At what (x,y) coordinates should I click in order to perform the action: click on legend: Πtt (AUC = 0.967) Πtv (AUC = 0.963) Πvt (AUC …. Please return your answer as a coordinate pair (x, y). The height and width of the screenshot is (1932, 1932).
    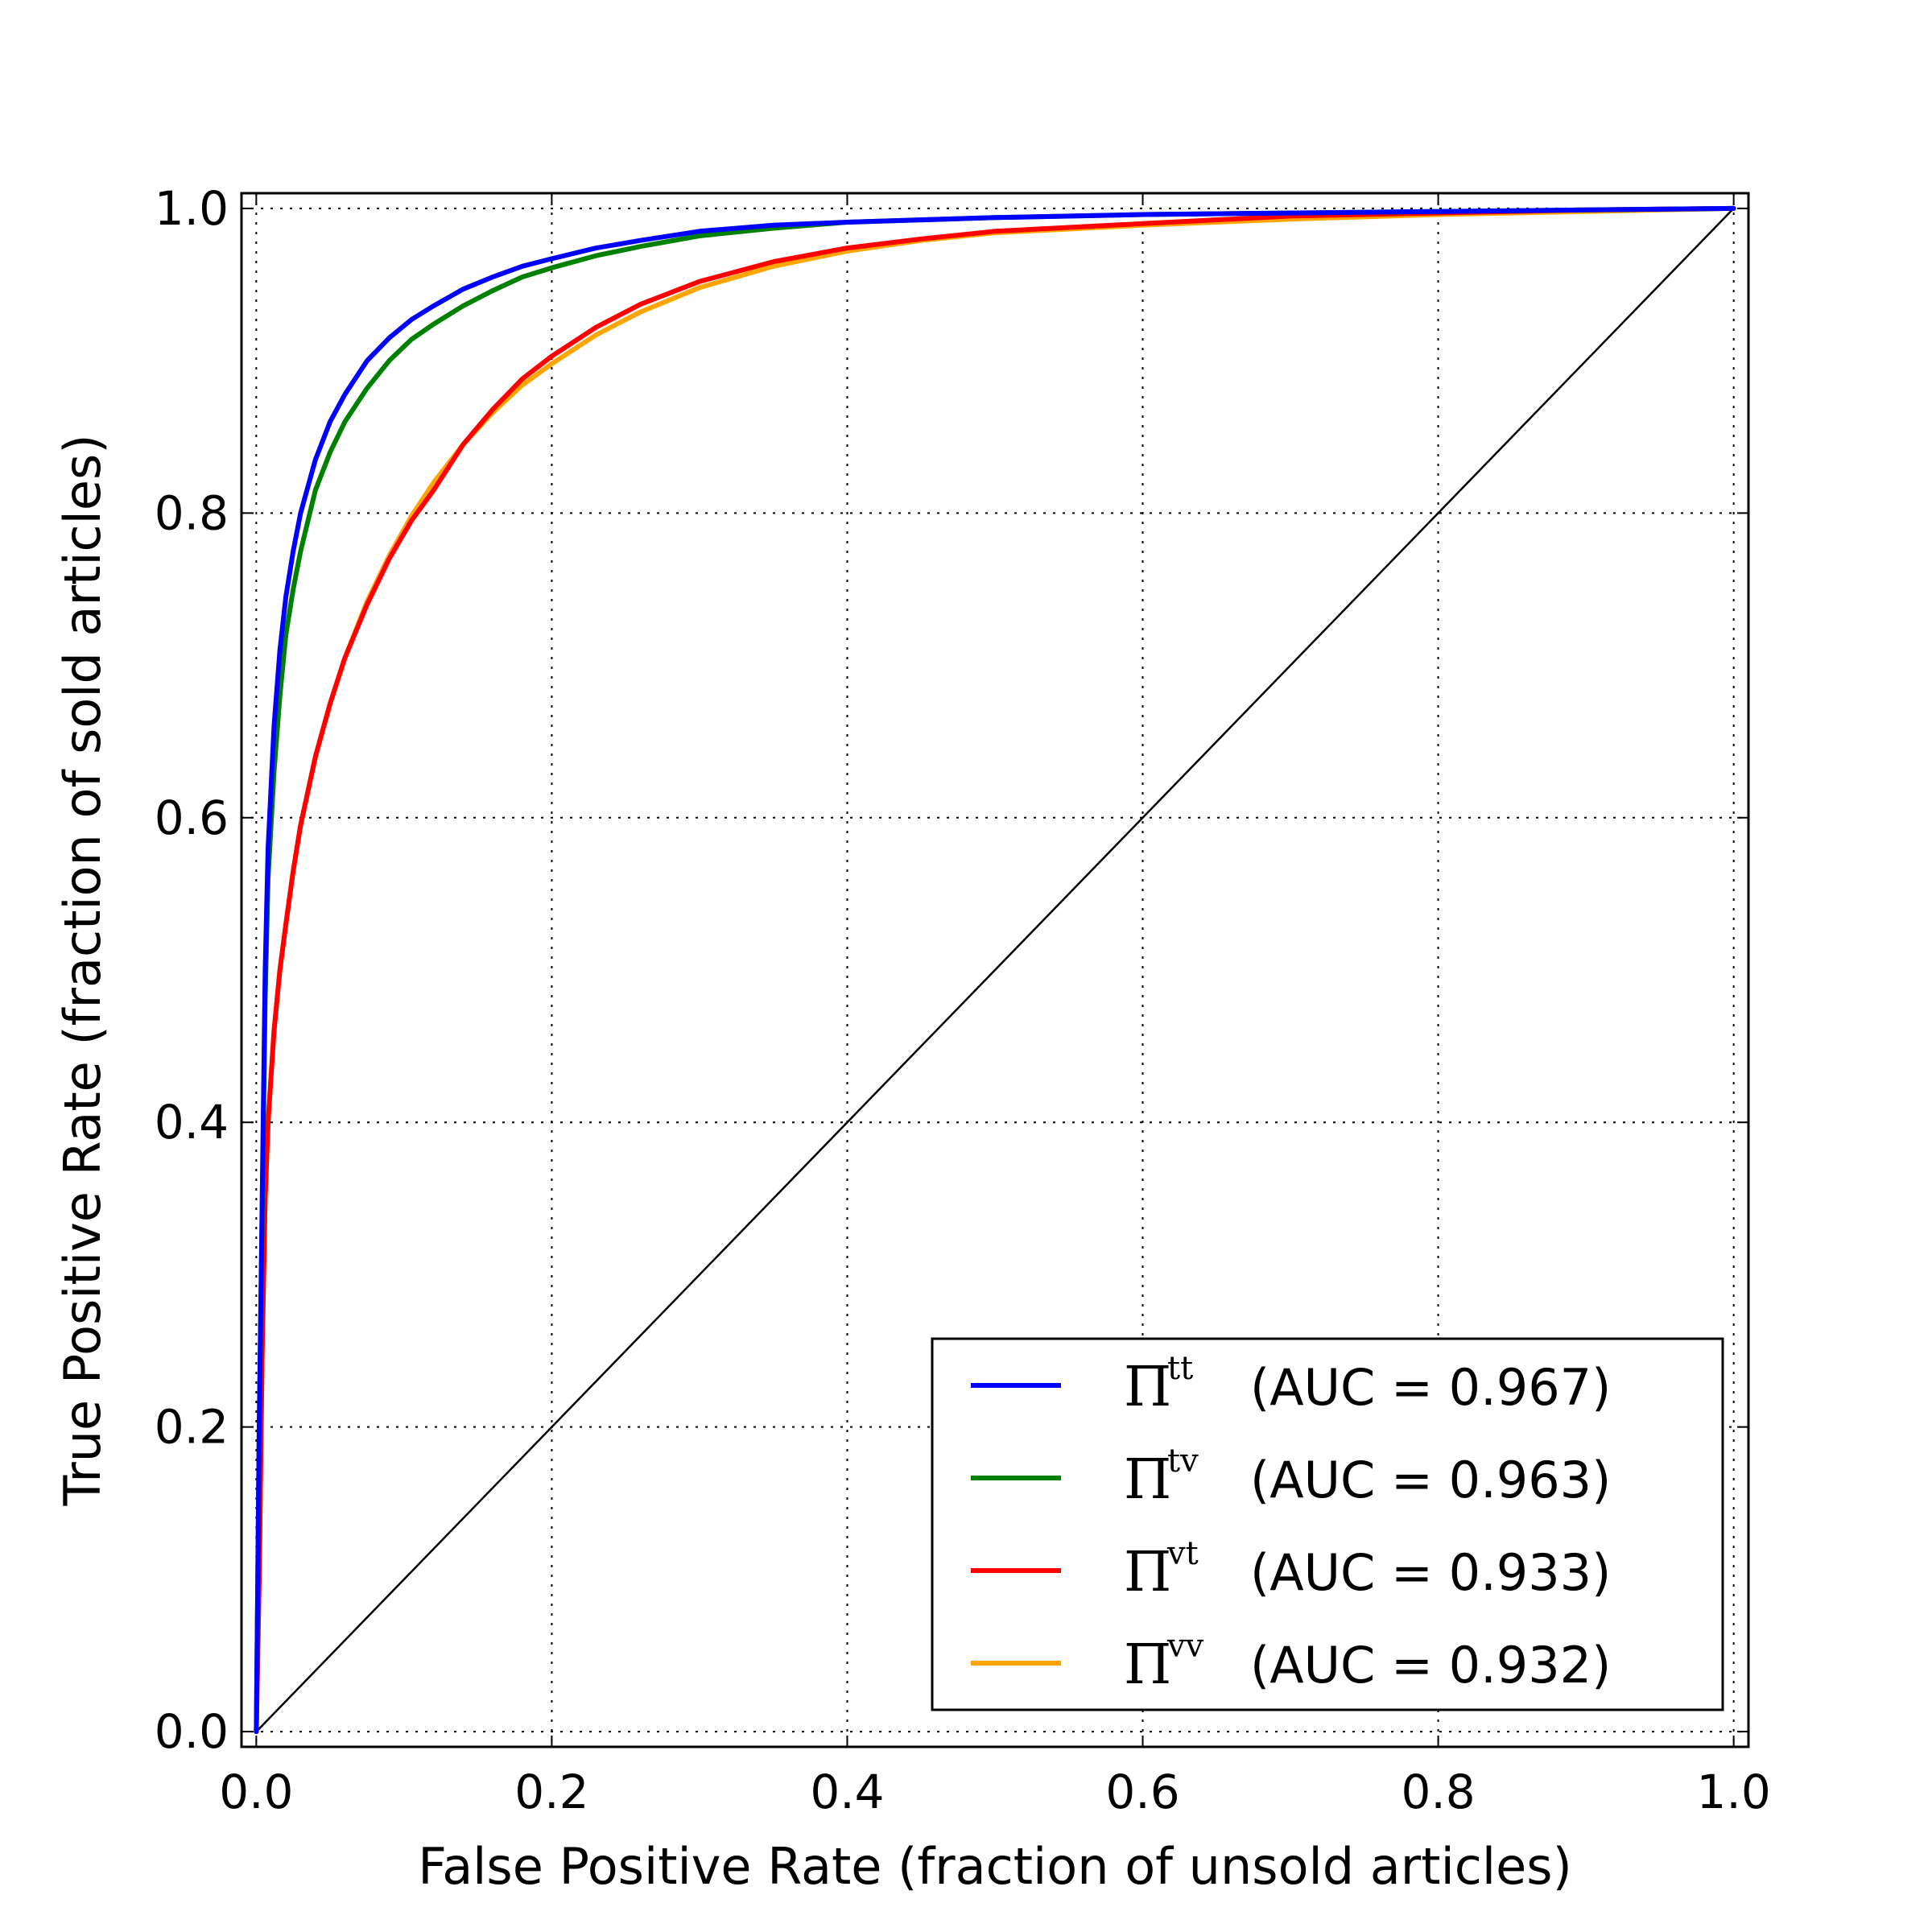
    Looking at the image, I should click on (1327, 1524).